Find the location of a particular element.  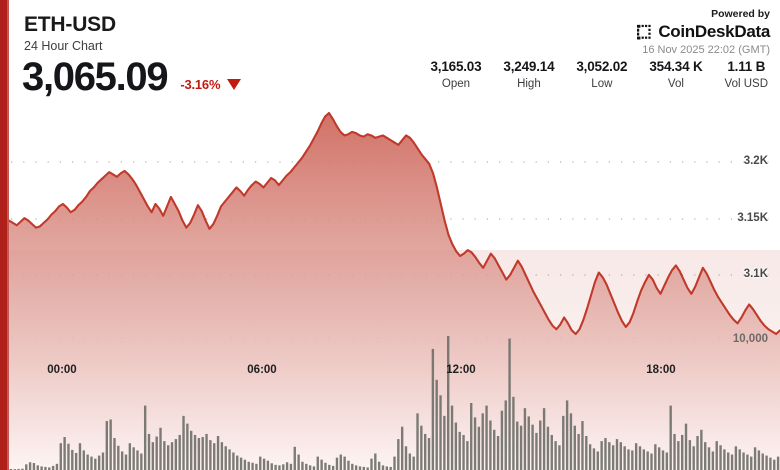

brand-name: CoinDeskData is located at coordinates (714, 31).